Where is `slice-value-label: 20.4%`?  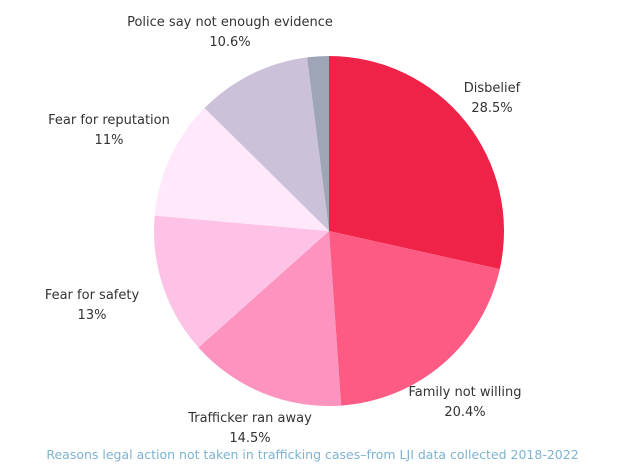 slice-value-label: 20.4% is located at coordinates (464, 412).